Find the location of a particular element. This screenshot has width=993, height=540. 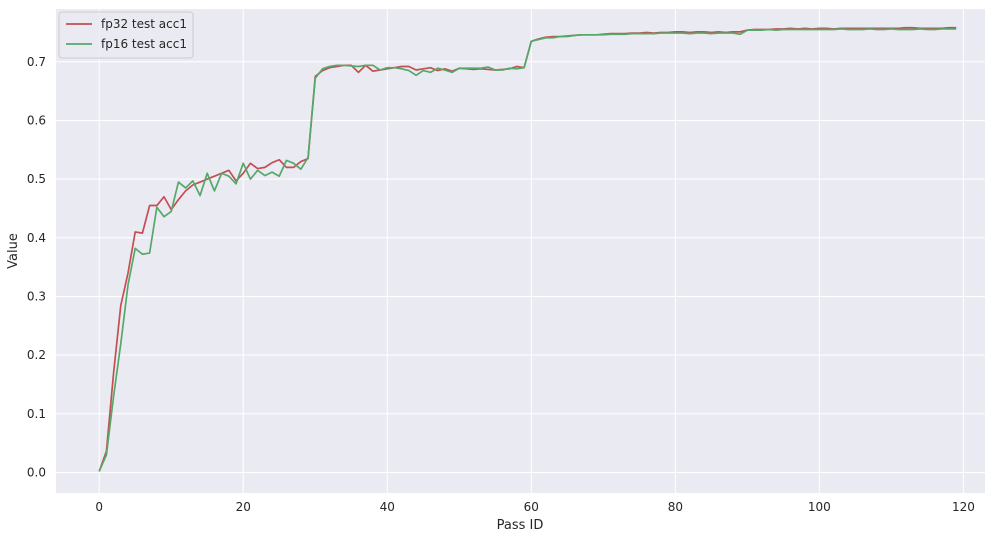

y-axis-ticks: 0.0 0.1 0.2 0.3 0.4 0.5 0.6 0.7 is located at coordinates (36, 267).